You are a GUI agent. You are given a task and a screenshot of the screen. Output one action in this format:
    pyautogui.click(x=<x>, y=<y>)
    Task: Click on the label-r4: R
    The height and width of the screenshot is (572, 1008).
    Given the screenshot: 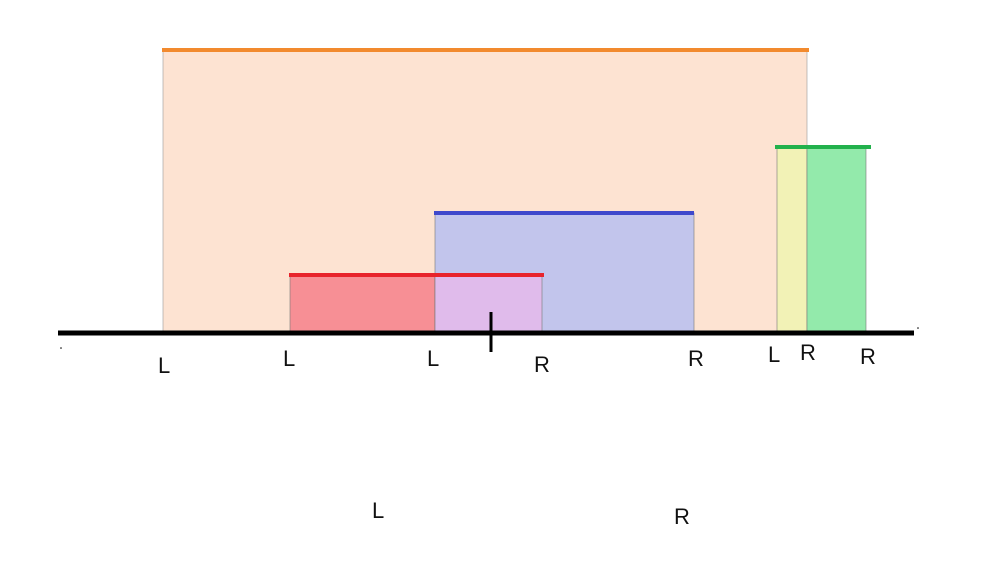 What is the action you would take?
    pyautogui.click(x=868, y=356)
    